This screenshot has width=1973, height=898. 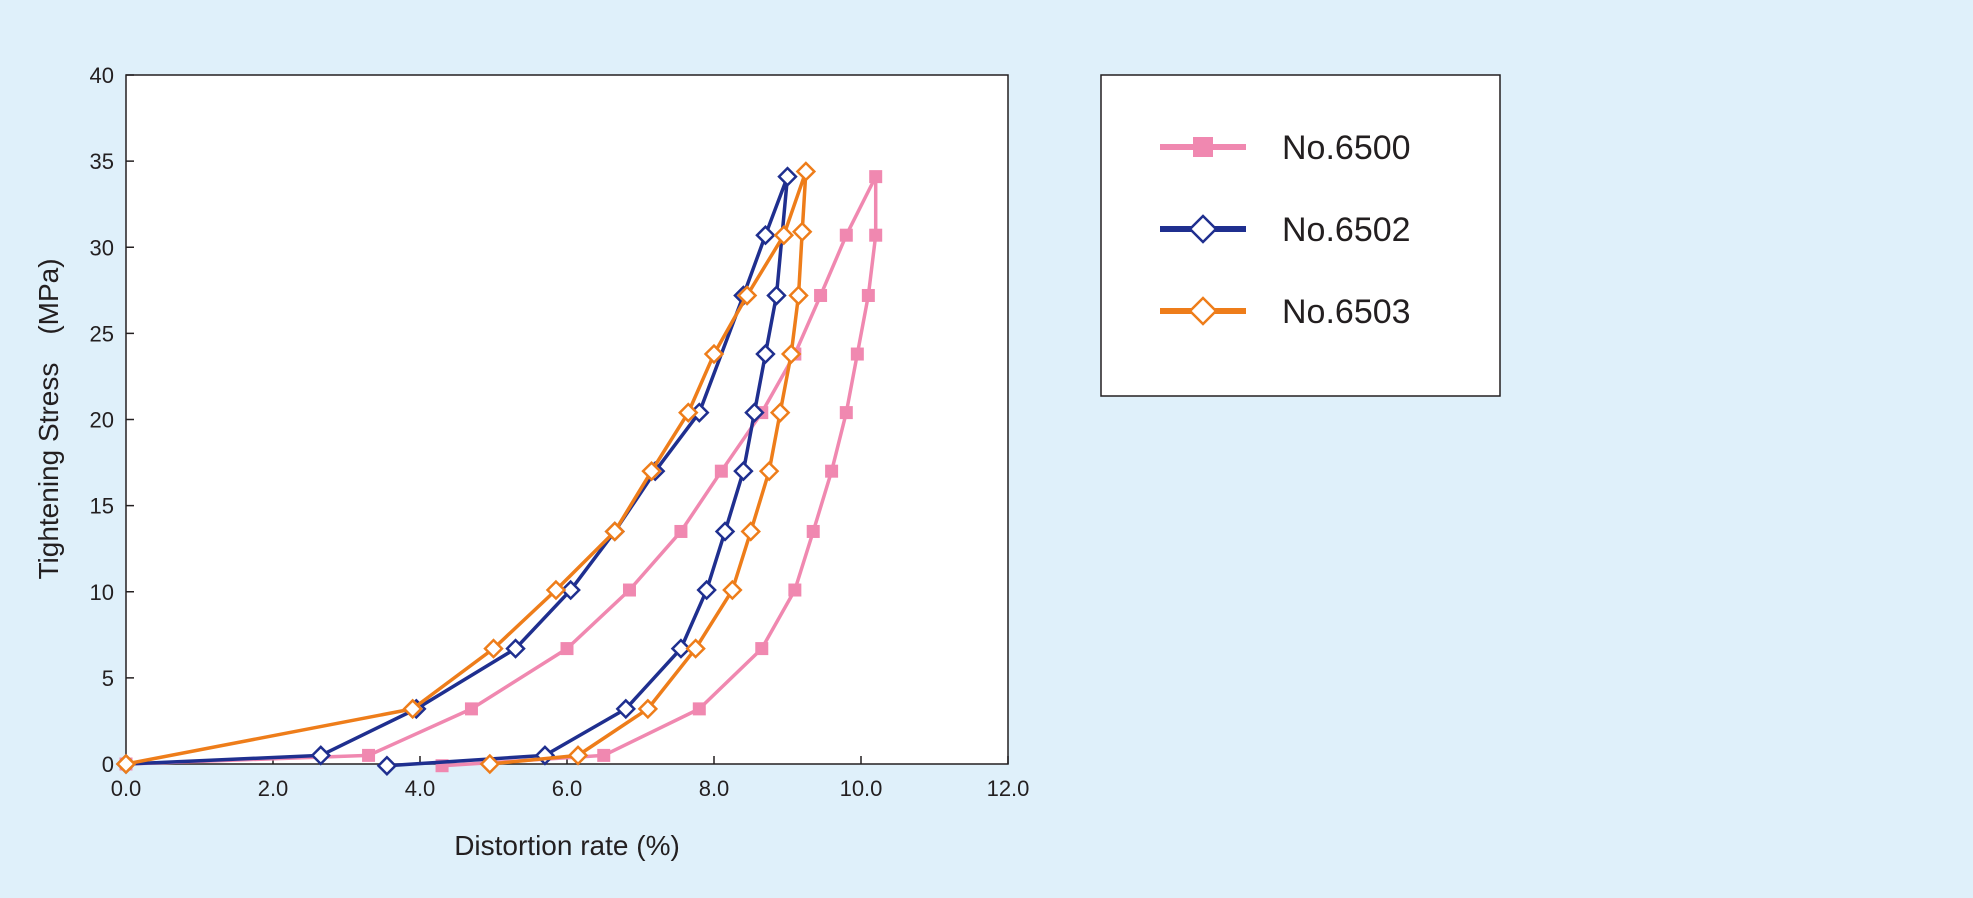 I want to click on y-tick-label: 15, so click(x=102, y=506).